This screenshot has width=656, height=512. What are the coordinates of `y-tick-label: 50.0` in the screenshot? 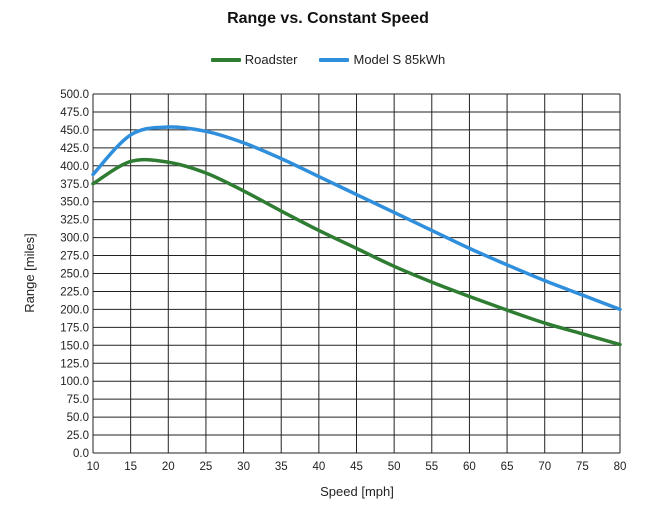 It's located at (78, 418).